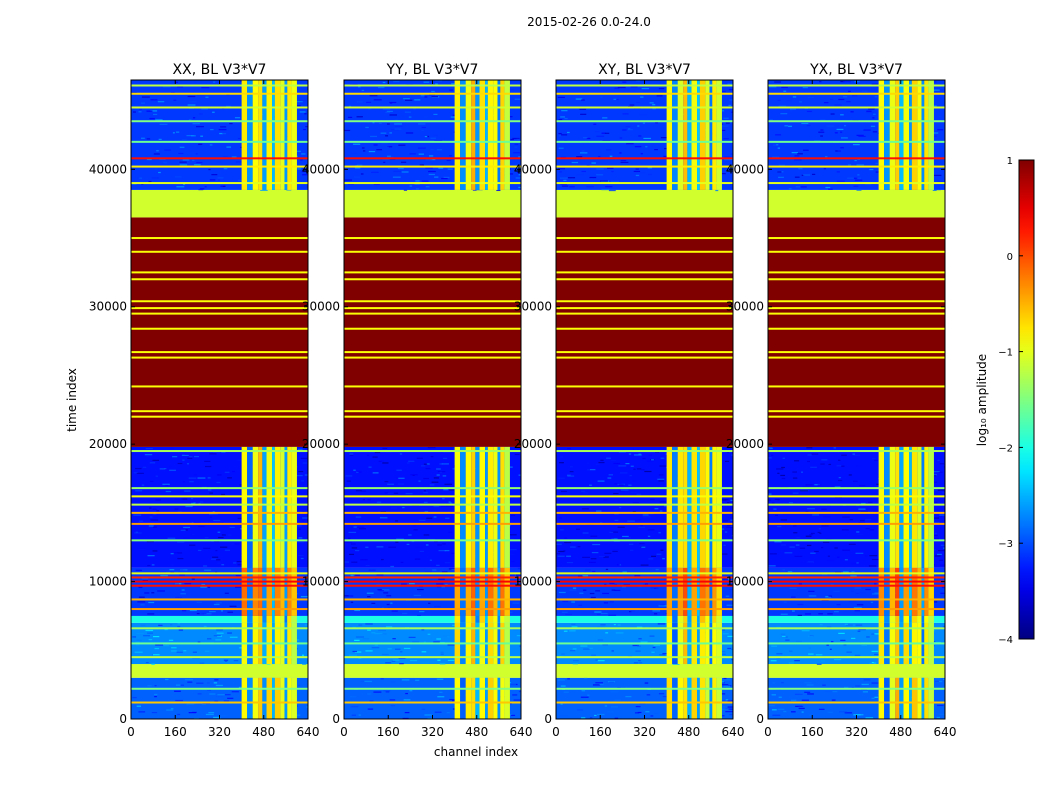 This screenshot has height=800, width=1050. I want to click on x-tick-label: 160, so click(175, 732).